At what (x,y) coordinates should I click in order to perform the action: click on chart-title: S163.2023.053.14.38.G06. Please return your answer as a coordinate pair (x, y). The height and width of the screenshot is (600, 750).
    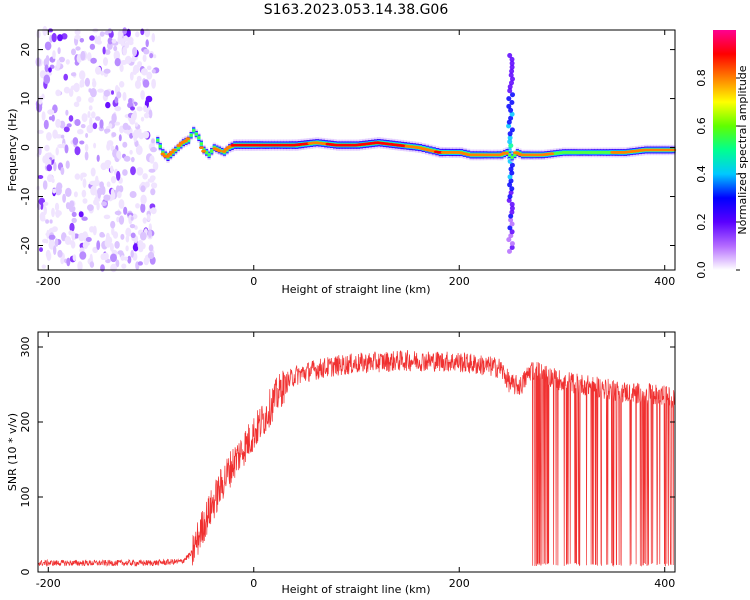
    Looking at the image, I should click on (356, 10).